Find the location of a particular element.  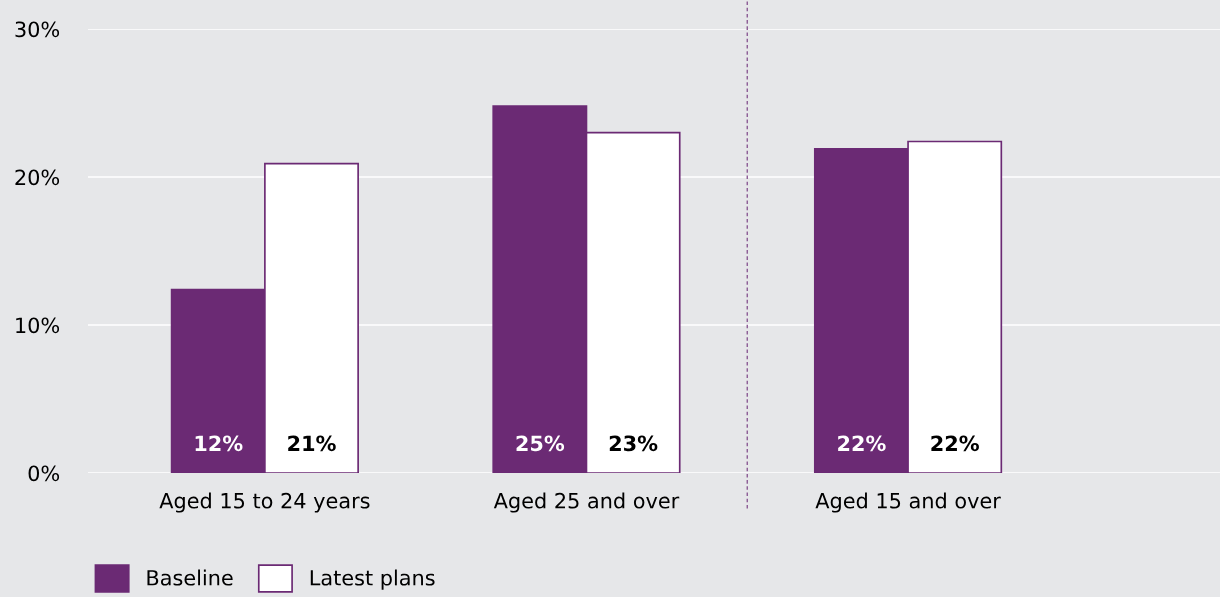

data-label: 25% is located at coordinates (540, 443).